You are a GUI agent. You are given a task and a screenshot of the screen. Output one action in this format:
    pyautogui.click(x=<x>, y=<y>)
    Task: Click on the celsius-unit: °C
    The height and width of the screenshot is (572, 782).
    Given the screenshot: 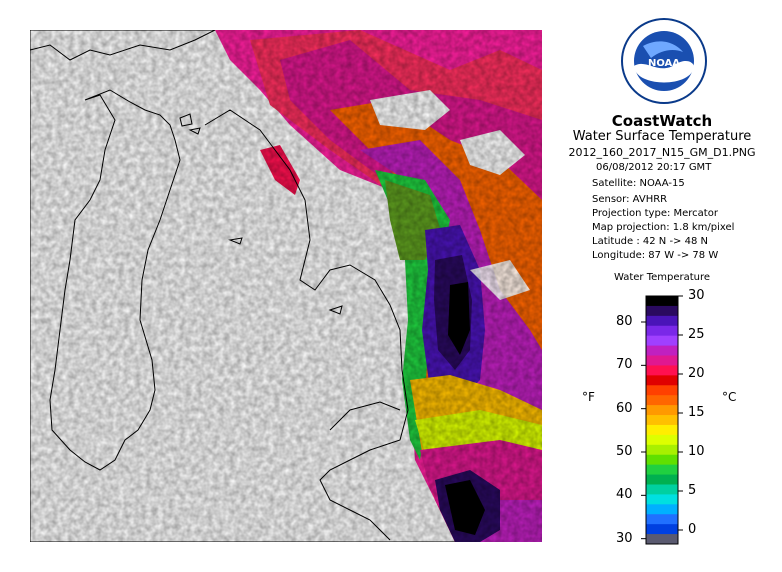 What is the action you would take?
    pyautogui.click(x=729, y=397)
    